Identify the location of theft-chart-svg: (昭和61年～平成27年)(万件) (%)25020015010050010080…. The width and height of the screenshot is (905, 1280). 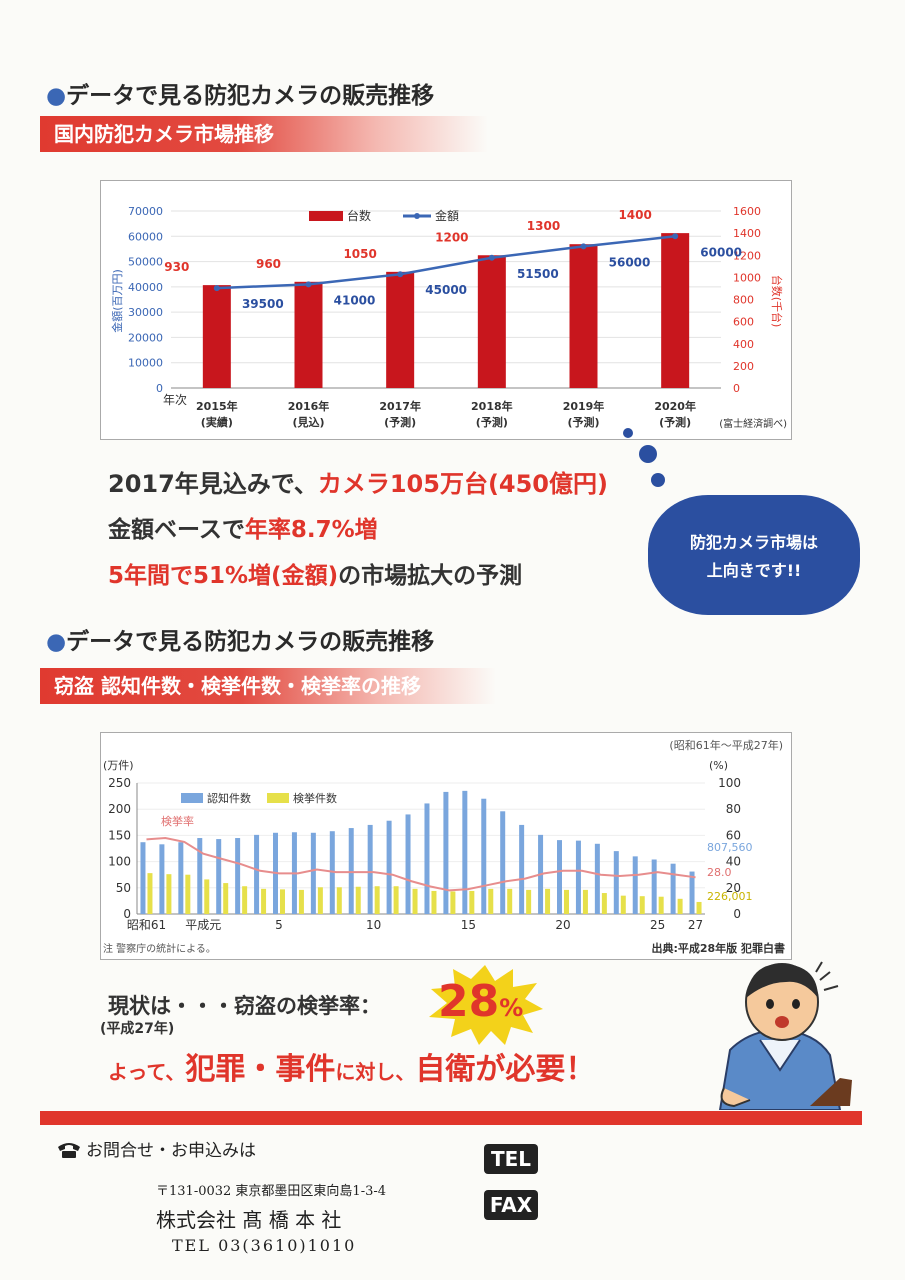
(444, 846).